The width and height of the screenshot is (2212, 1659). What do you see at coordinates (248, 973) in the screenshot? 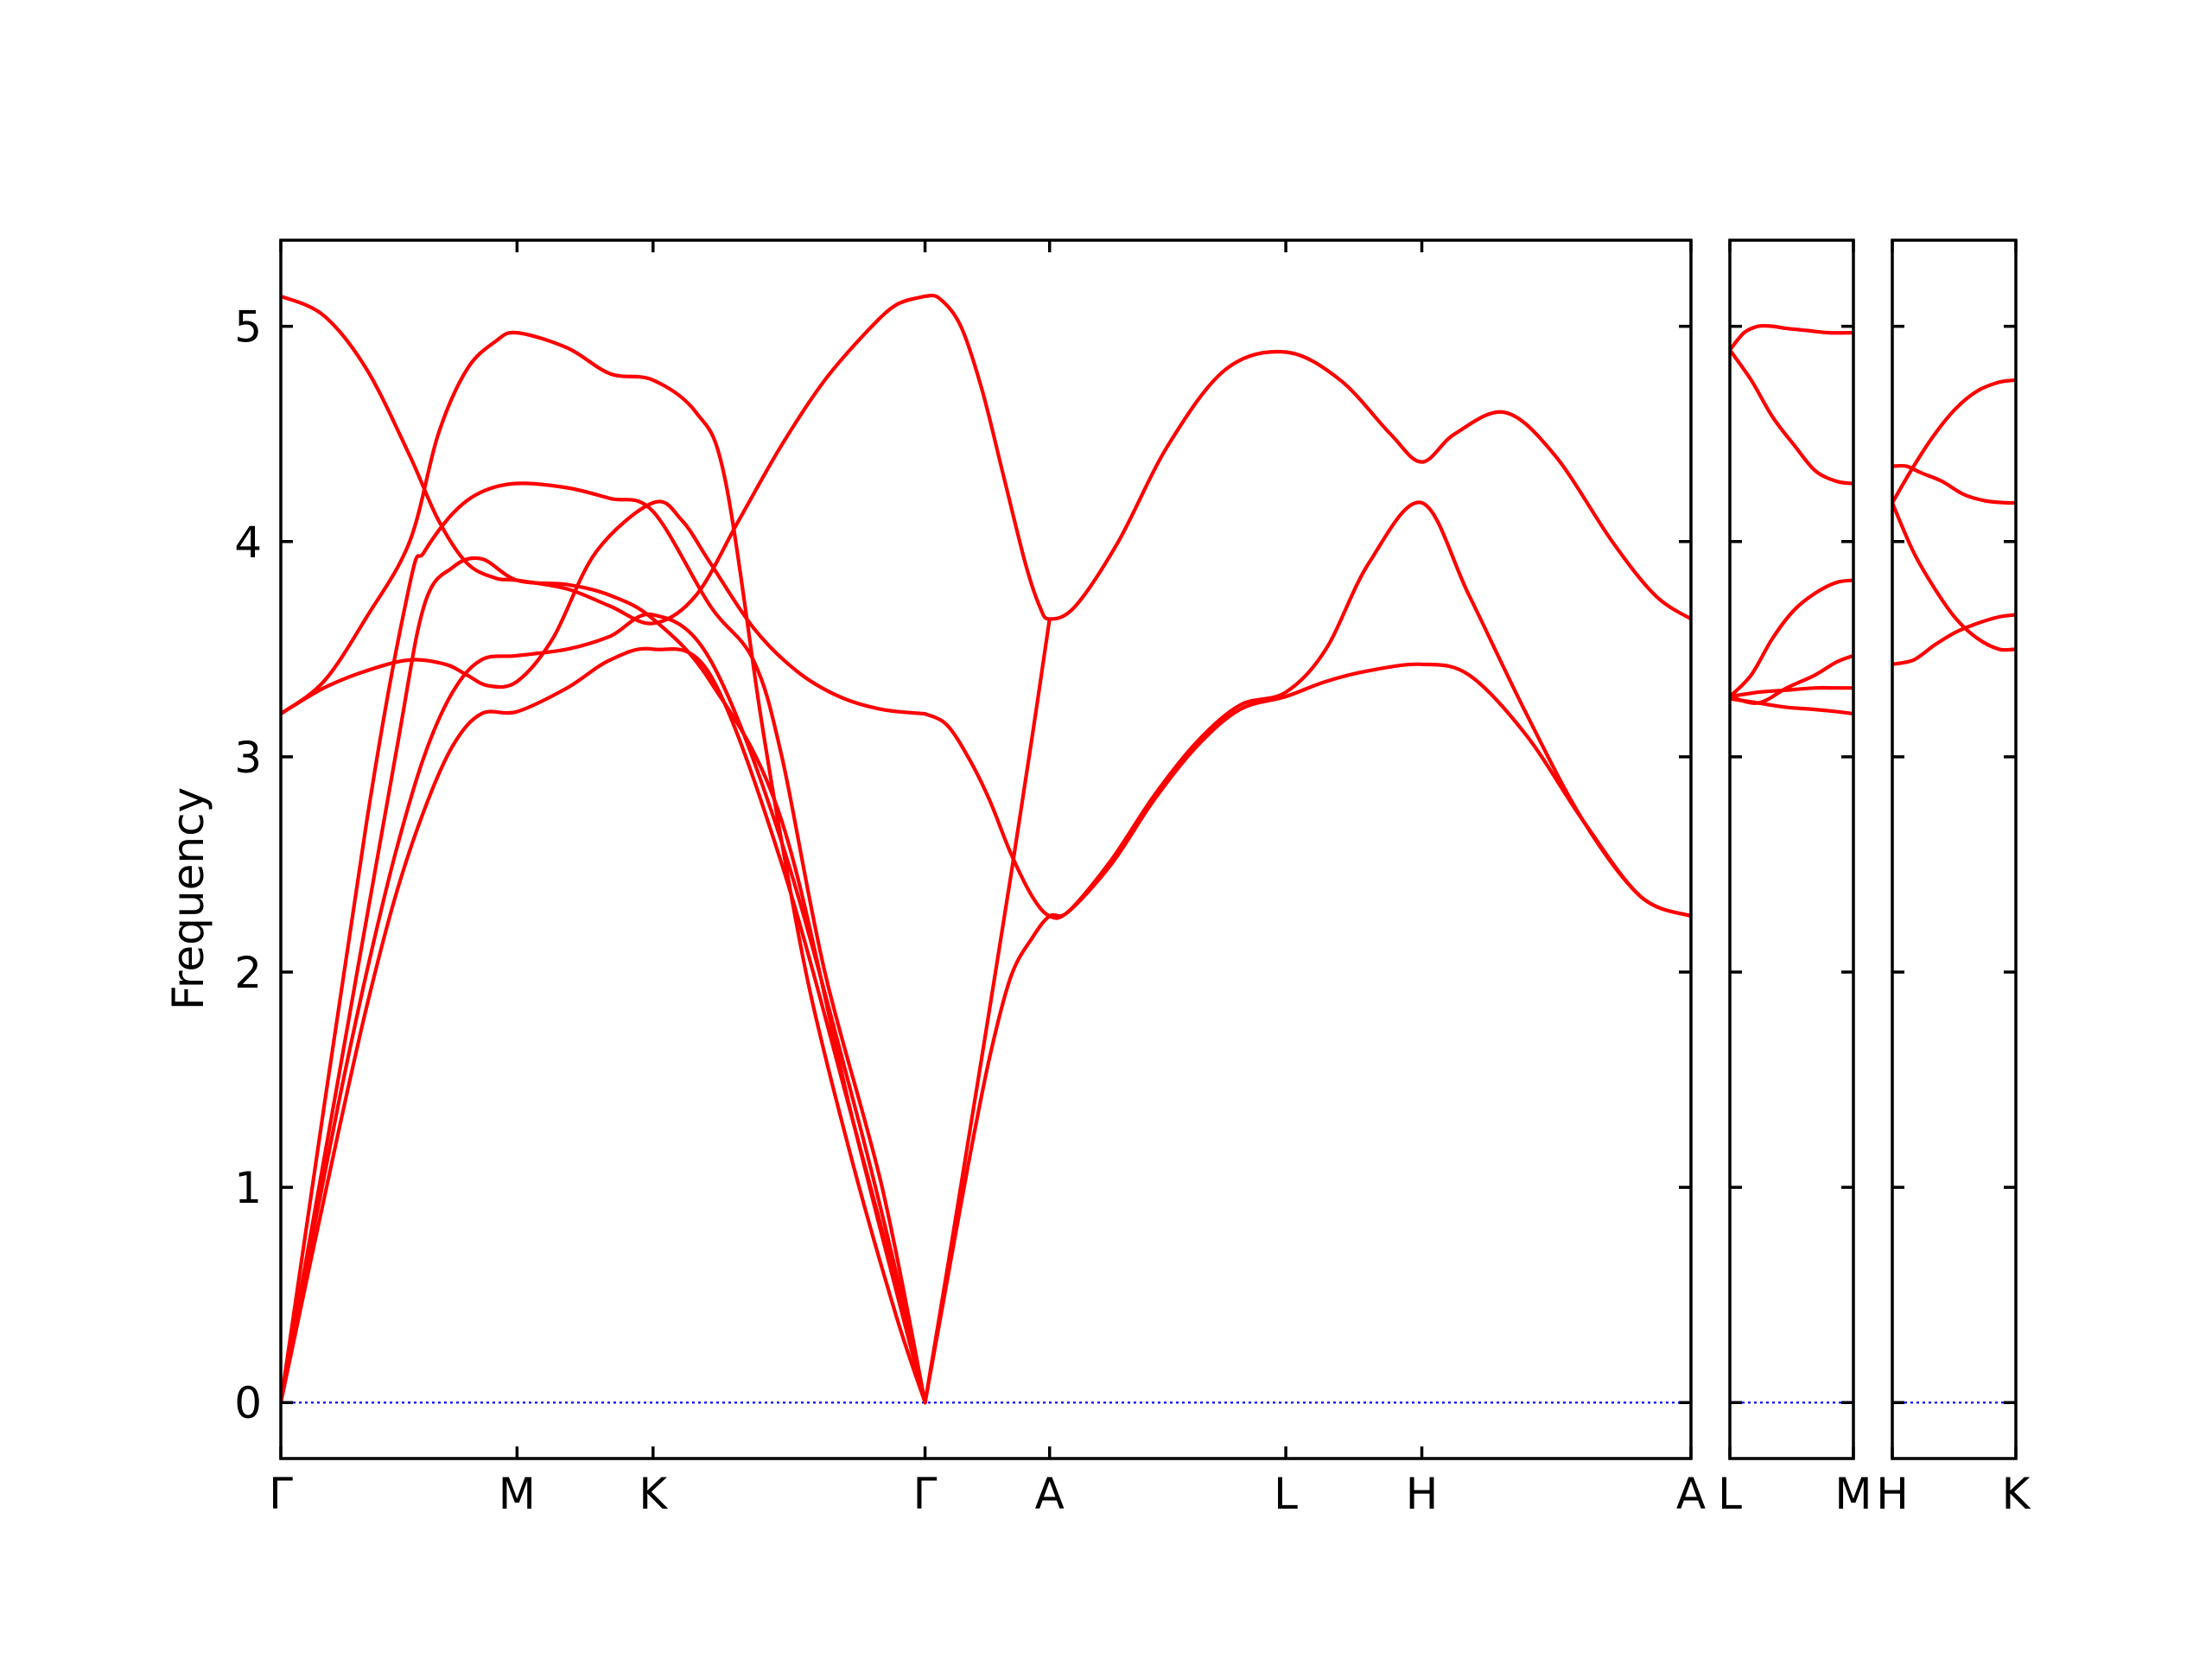
I see `y-tick-label: 2` at bounding box center [248, 973].